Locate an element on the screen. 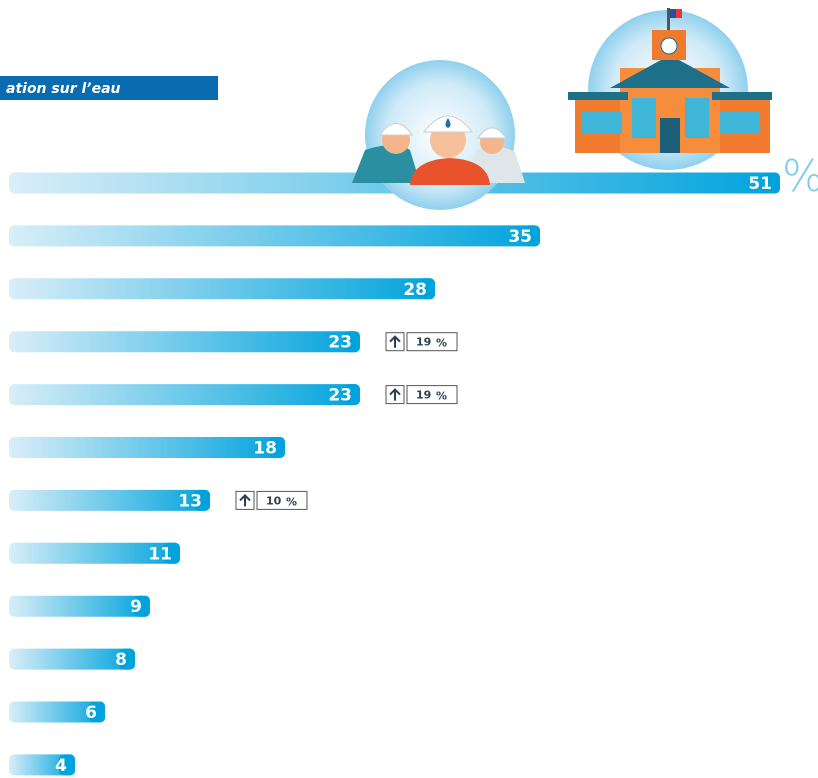 The width and height of the screenshot is (818, 778). value-label: 8 is located at coordinates (121, 660).